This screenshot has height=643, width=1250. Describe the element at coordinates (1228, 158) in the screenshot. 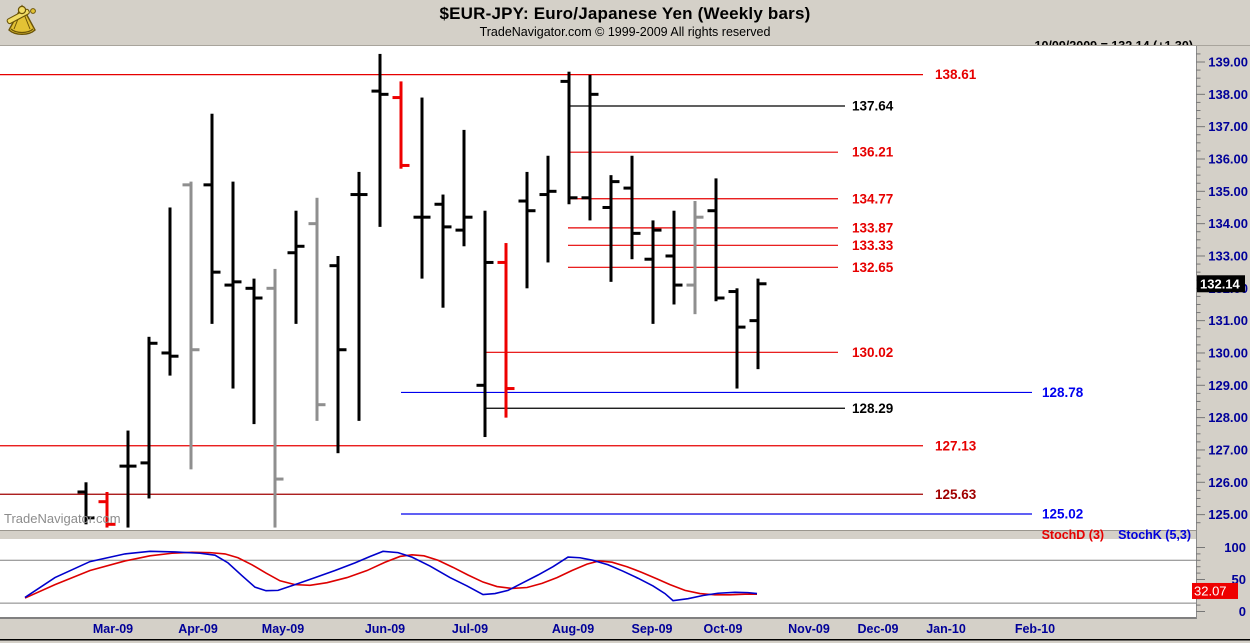

I see `price-axis-label: 136.00` at that location.